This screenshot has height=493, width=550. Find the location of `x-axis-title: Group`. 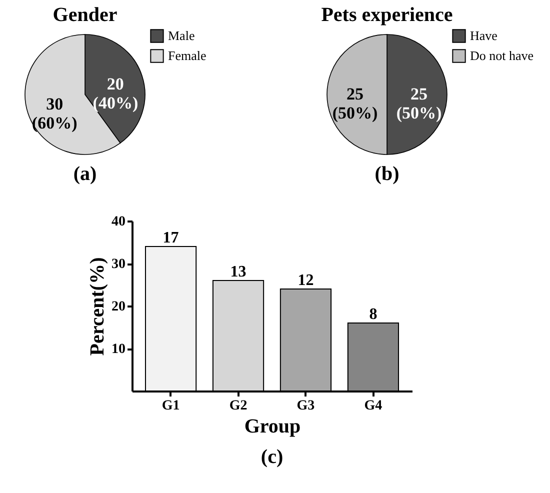

x-axis-title: Group is located at coordinates (272, 427).